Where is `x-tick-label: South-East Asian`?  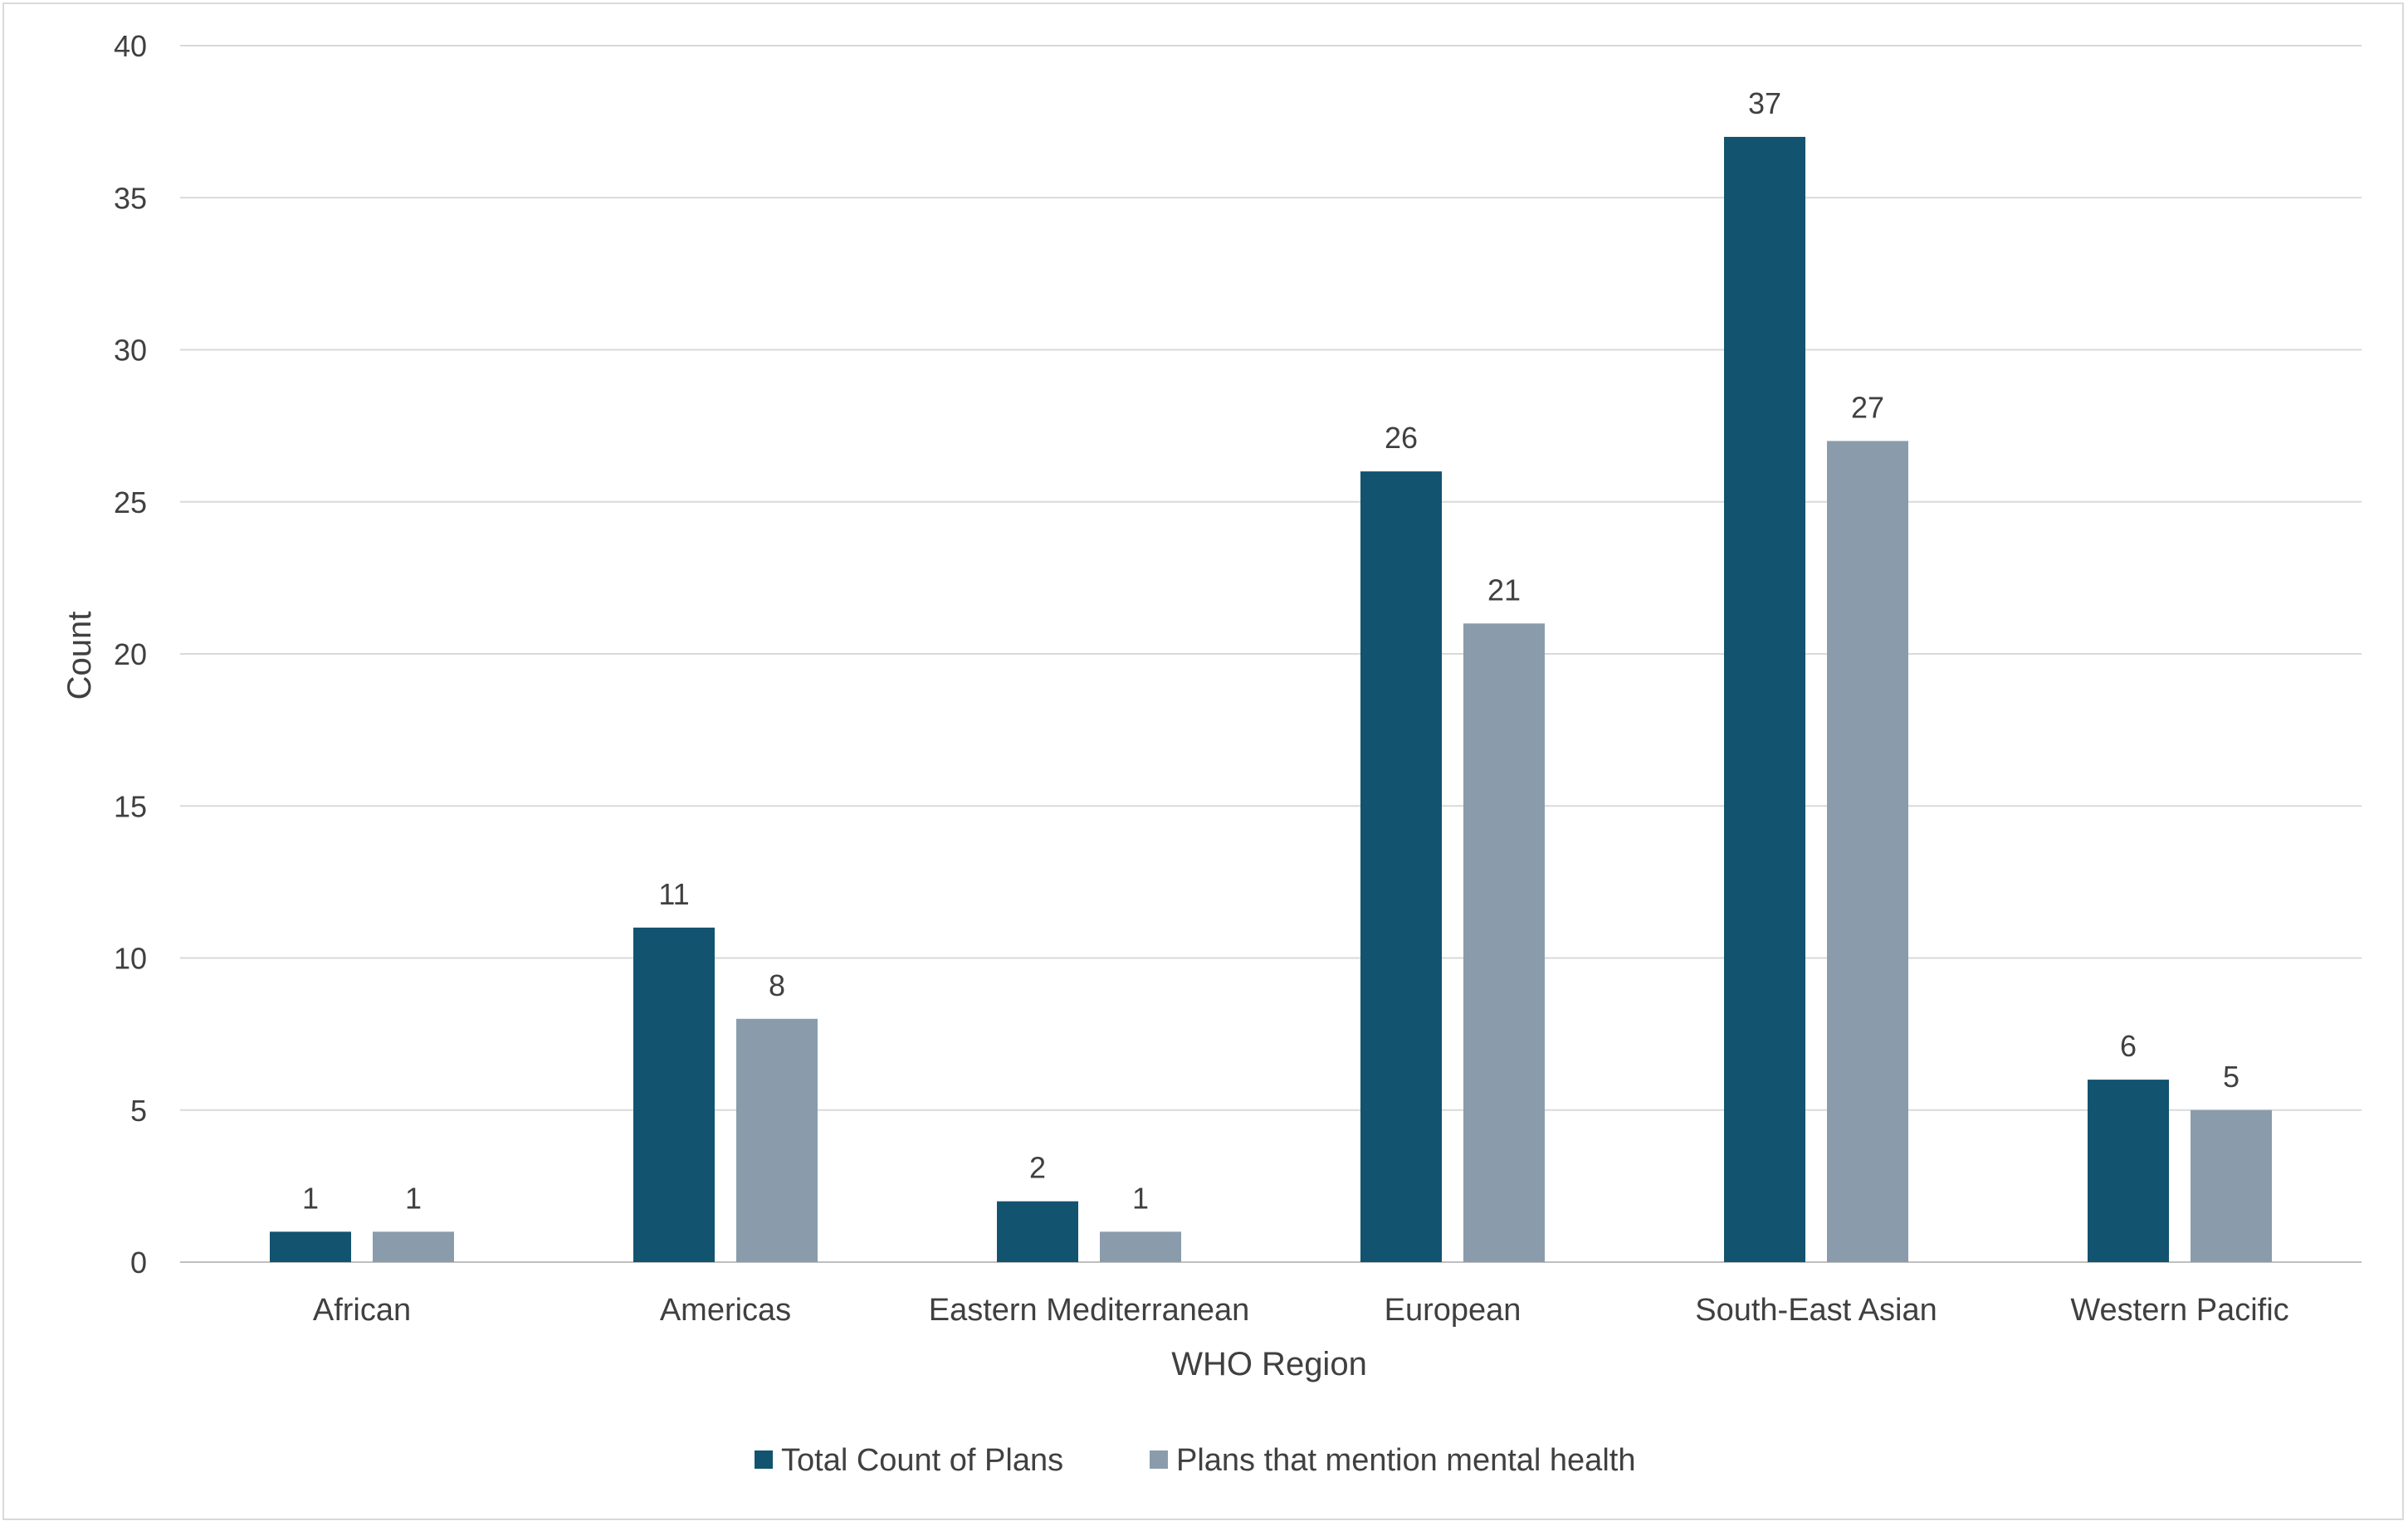
x-tick-label: South-East Asian is located at coordinates (1816, 1310).